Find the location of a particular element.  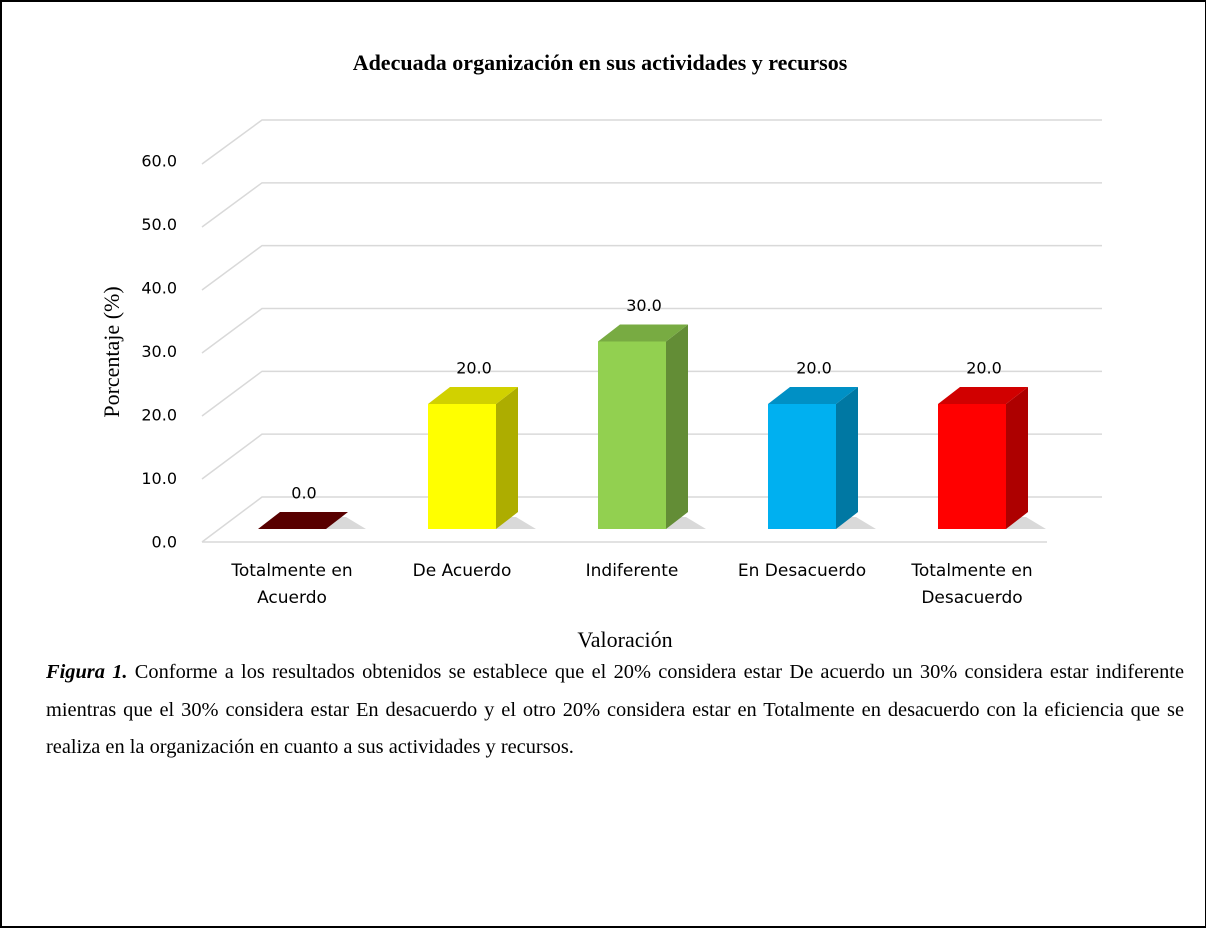

x-tick-label: Indiferente is located at coordinates (632, 571).